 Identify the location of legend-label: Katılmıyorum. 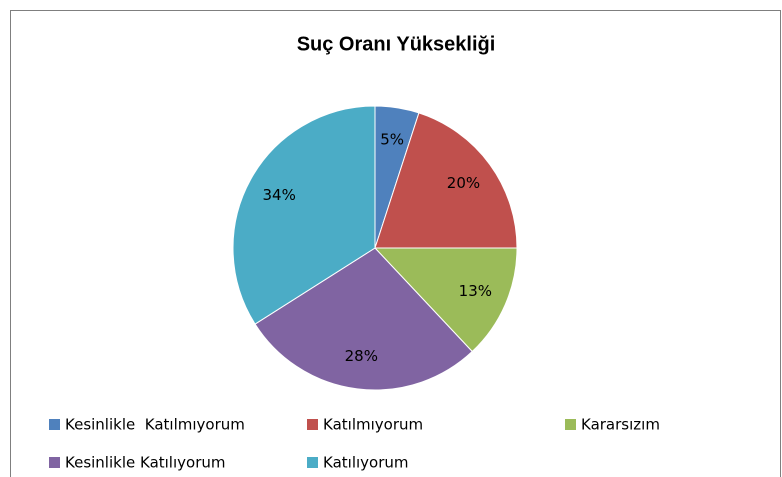
(373, 425).